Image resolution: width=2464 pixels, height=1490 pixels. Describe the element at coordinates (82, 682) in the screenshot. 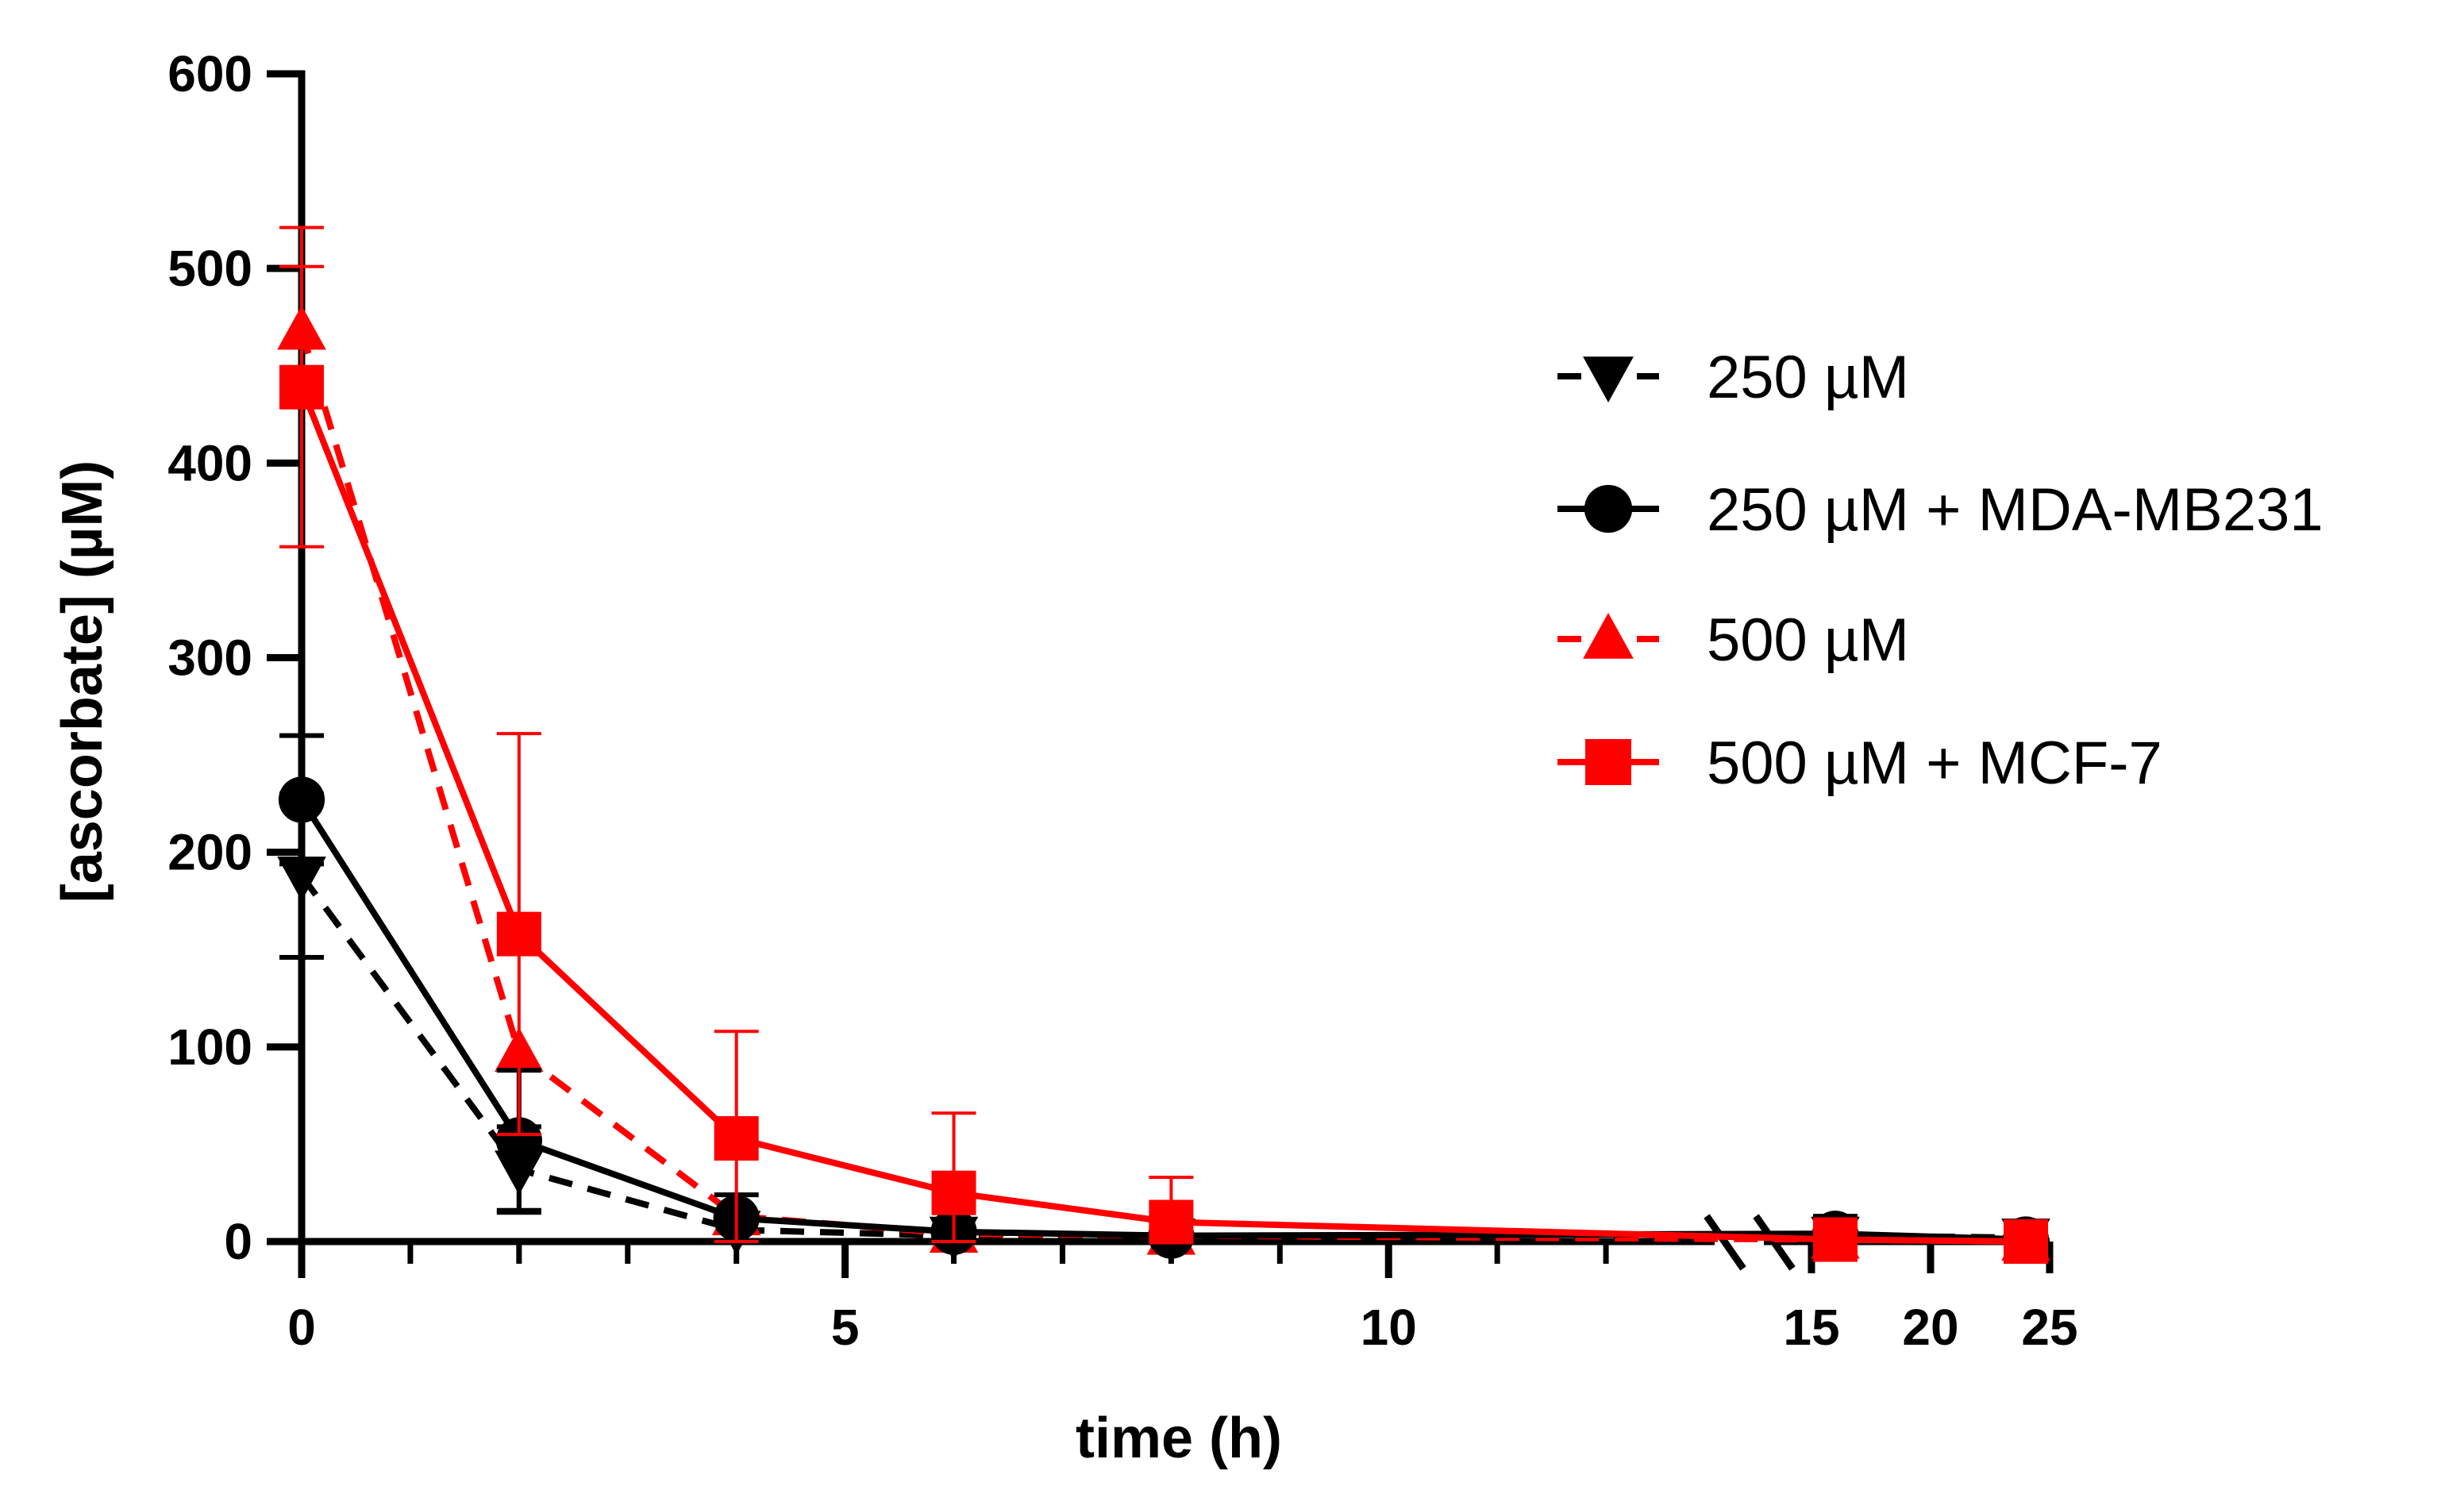

I see `y-axis-title: [ascorbate] (µM)` at that location.